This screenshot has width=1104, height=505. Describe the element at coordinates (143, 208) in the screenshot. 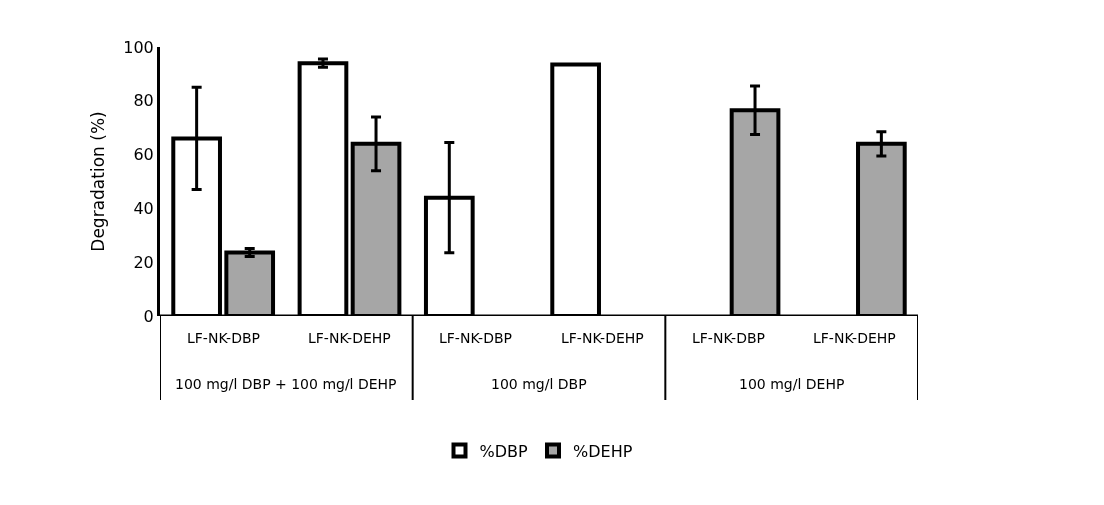

I see `y-tick-label: 40` at that location.